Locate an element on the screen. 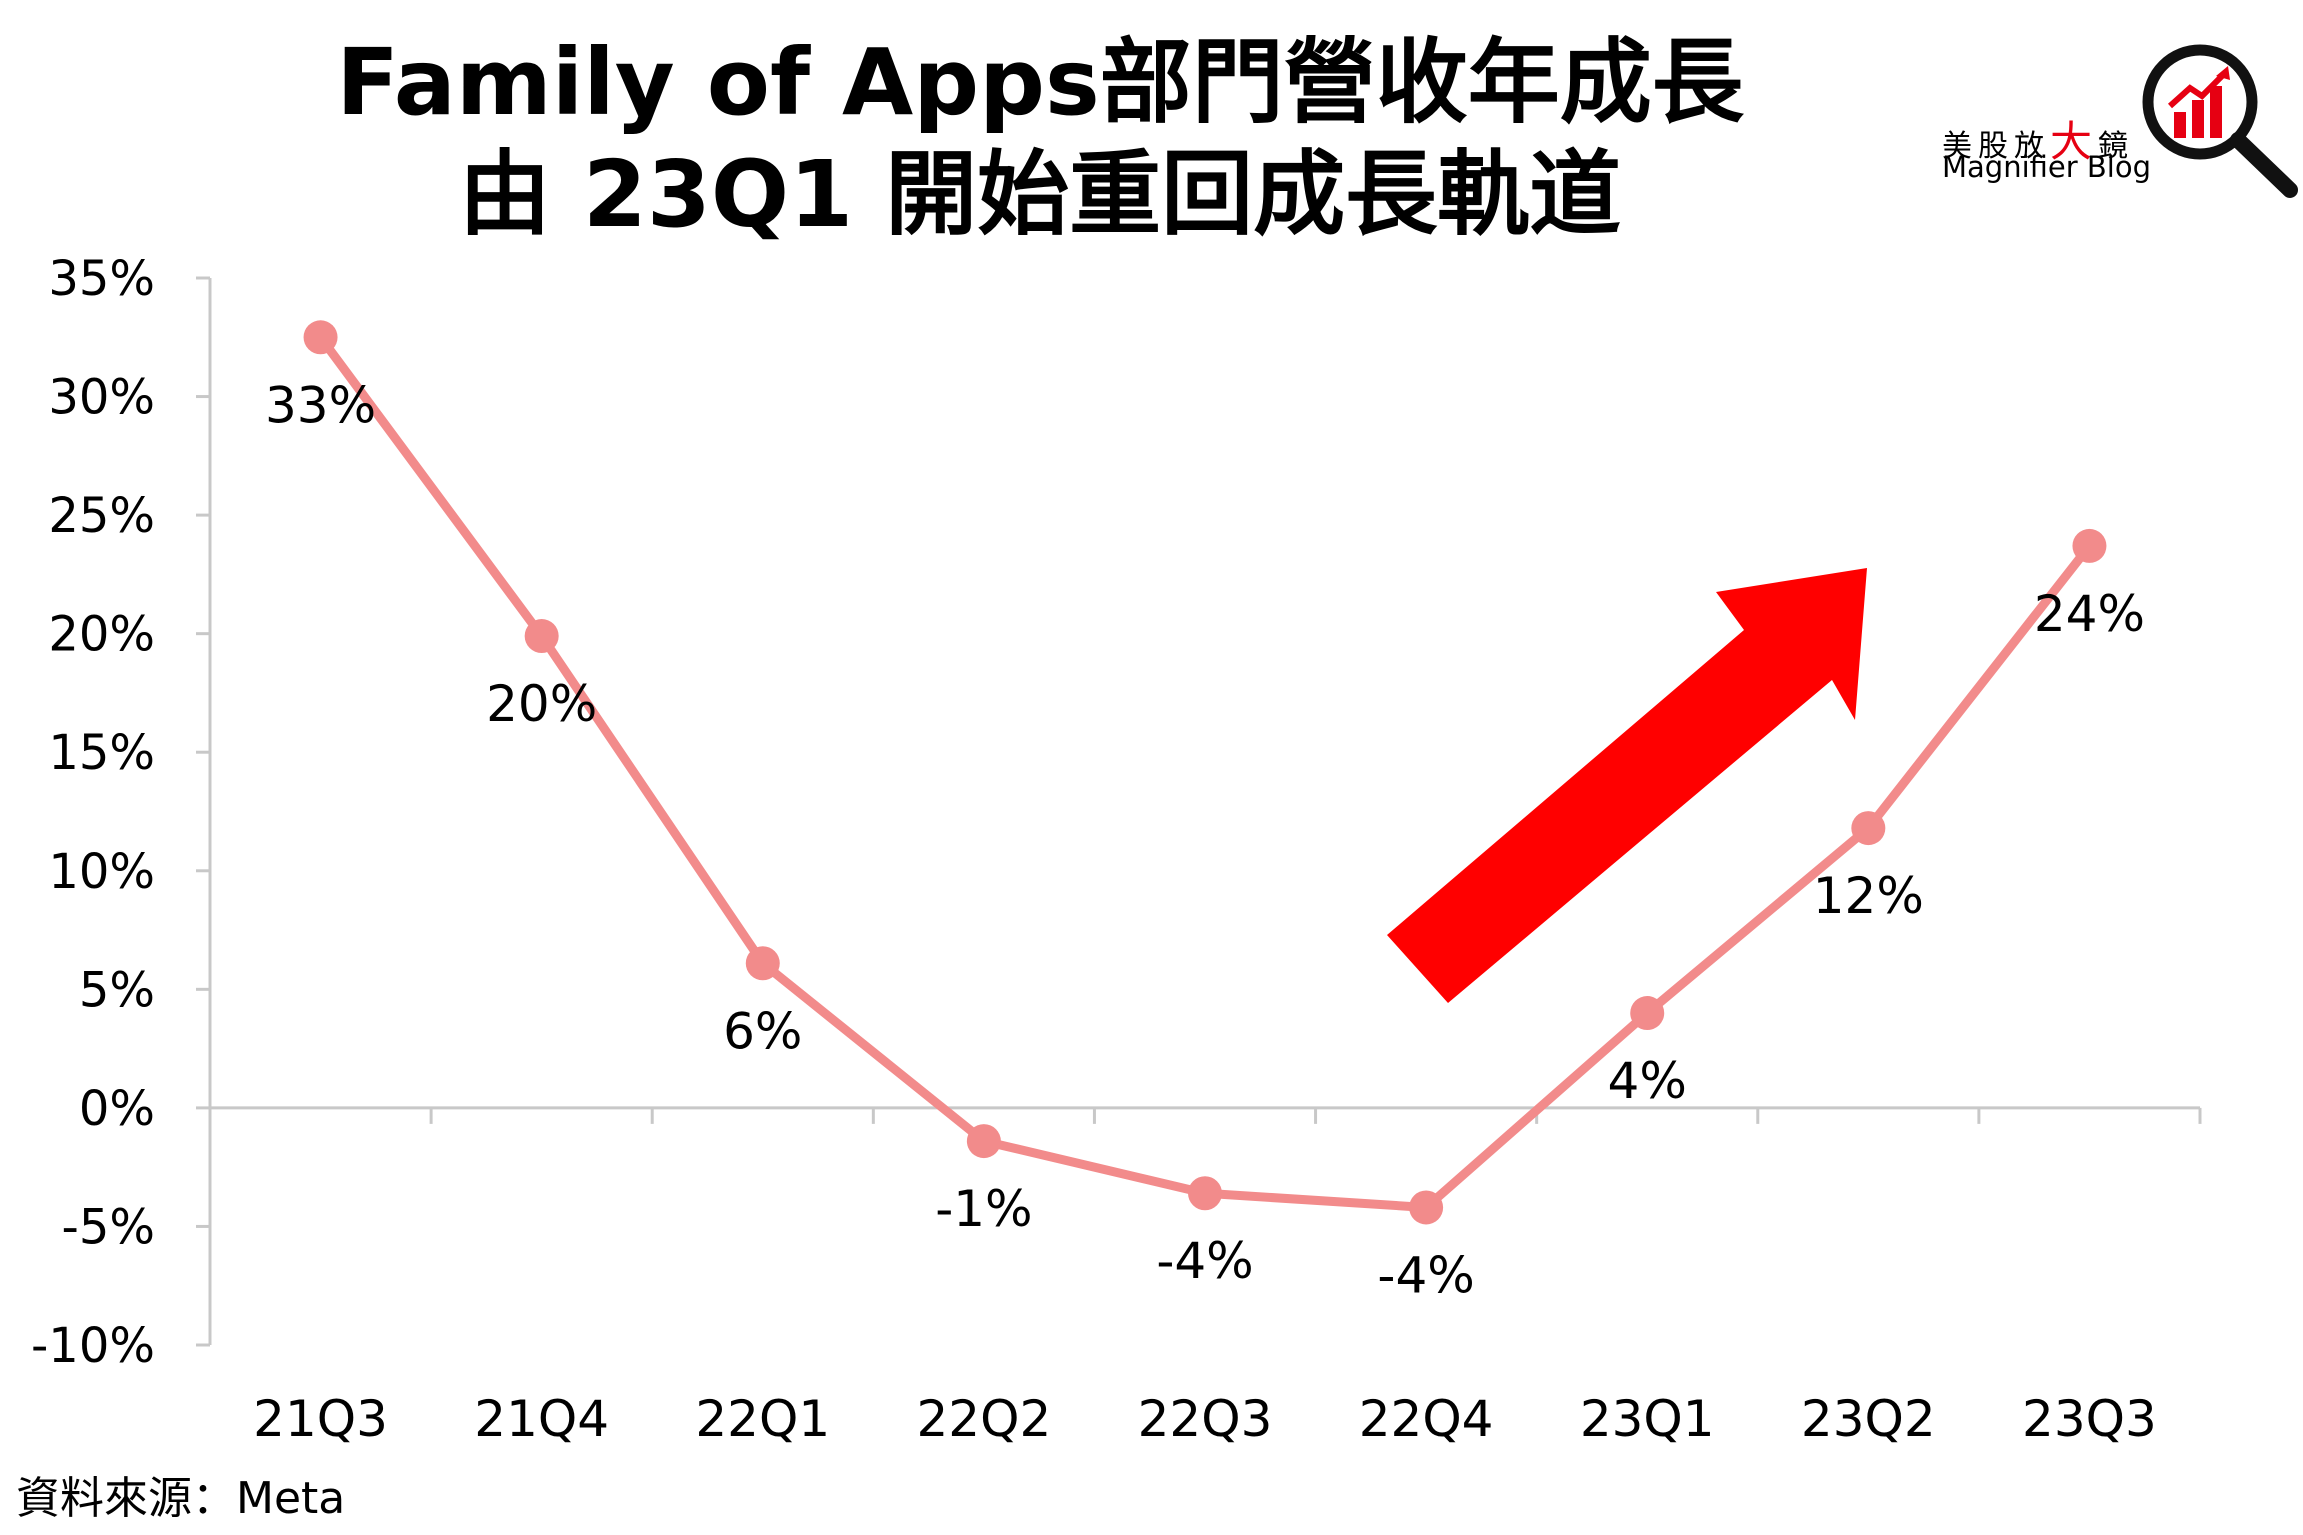 The height and width of the screenshot is (1535, 2303). y-tick-label: -10% is located at coordinates (93, 1346).